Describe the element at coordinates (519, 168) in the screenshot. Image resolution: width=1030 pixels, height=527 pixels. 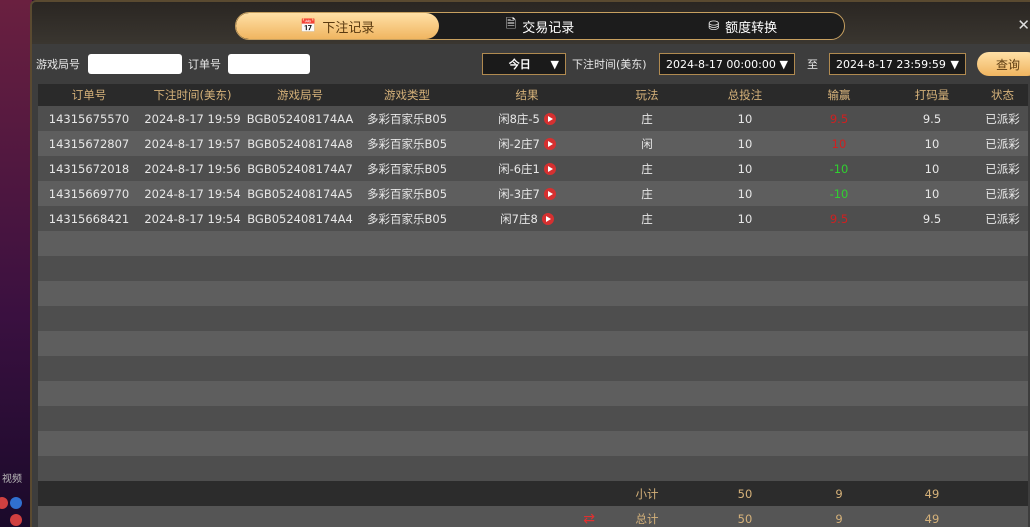
I see `result-text: 闲-6庄1` at that location.